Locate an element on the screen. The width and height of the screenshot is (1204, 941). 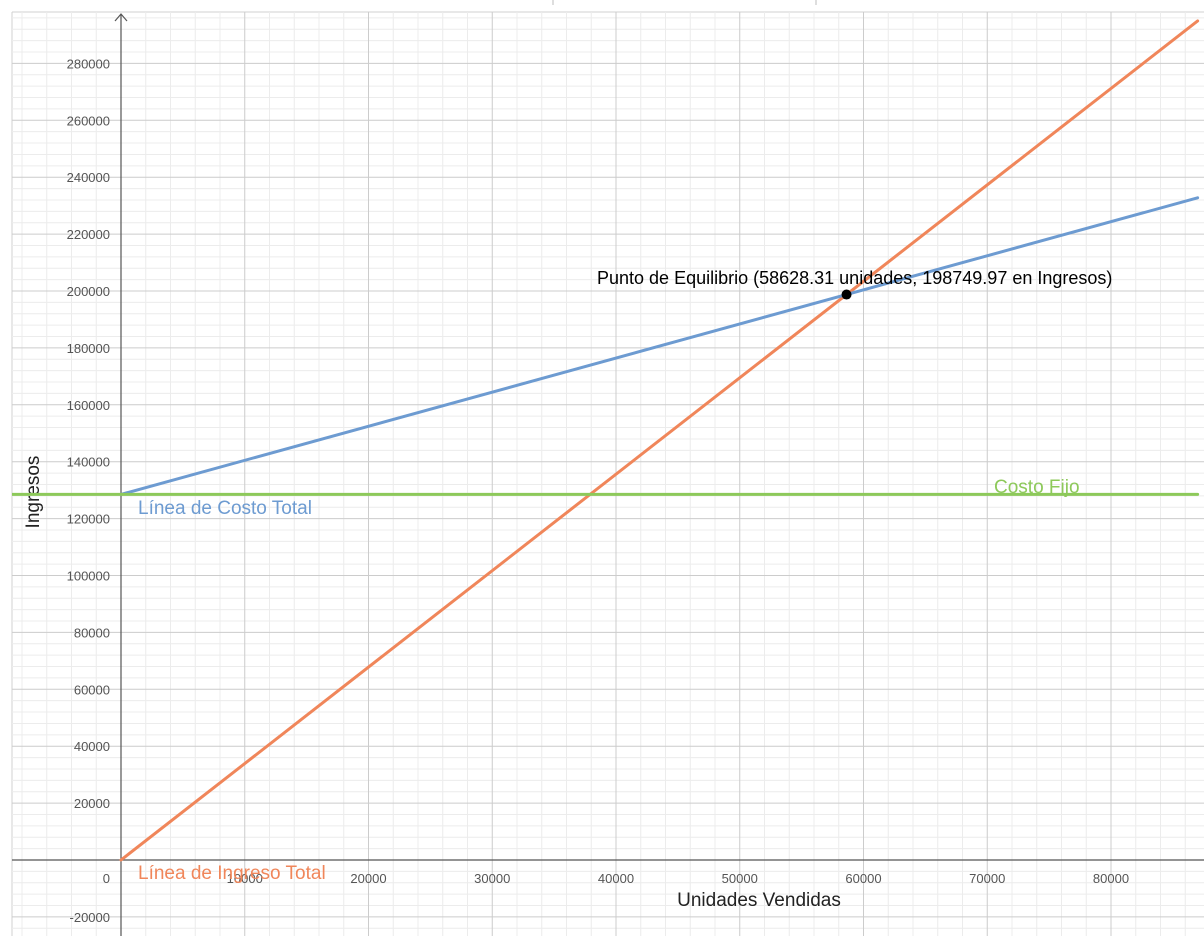
y-tick-label: 80000 is located at coordinates (92, 632).